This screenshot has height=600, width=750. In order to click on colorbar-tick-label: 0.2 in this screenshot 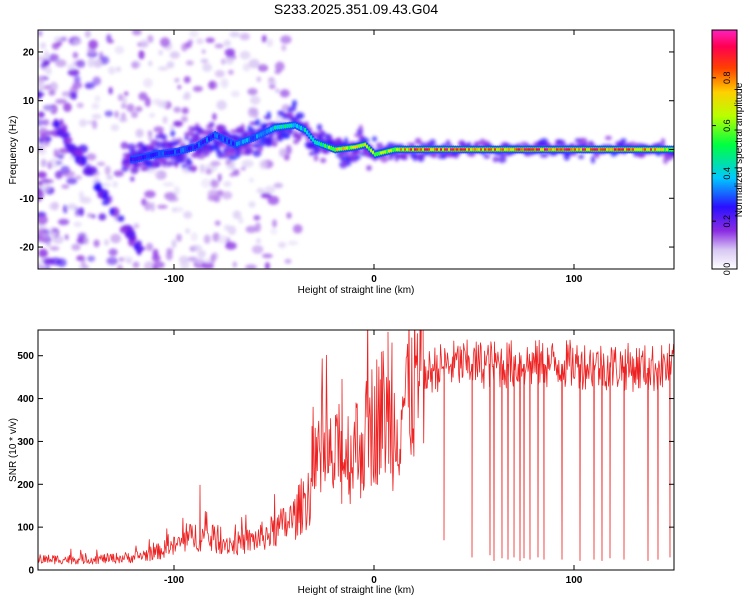, I will do `click(727, 221)`.